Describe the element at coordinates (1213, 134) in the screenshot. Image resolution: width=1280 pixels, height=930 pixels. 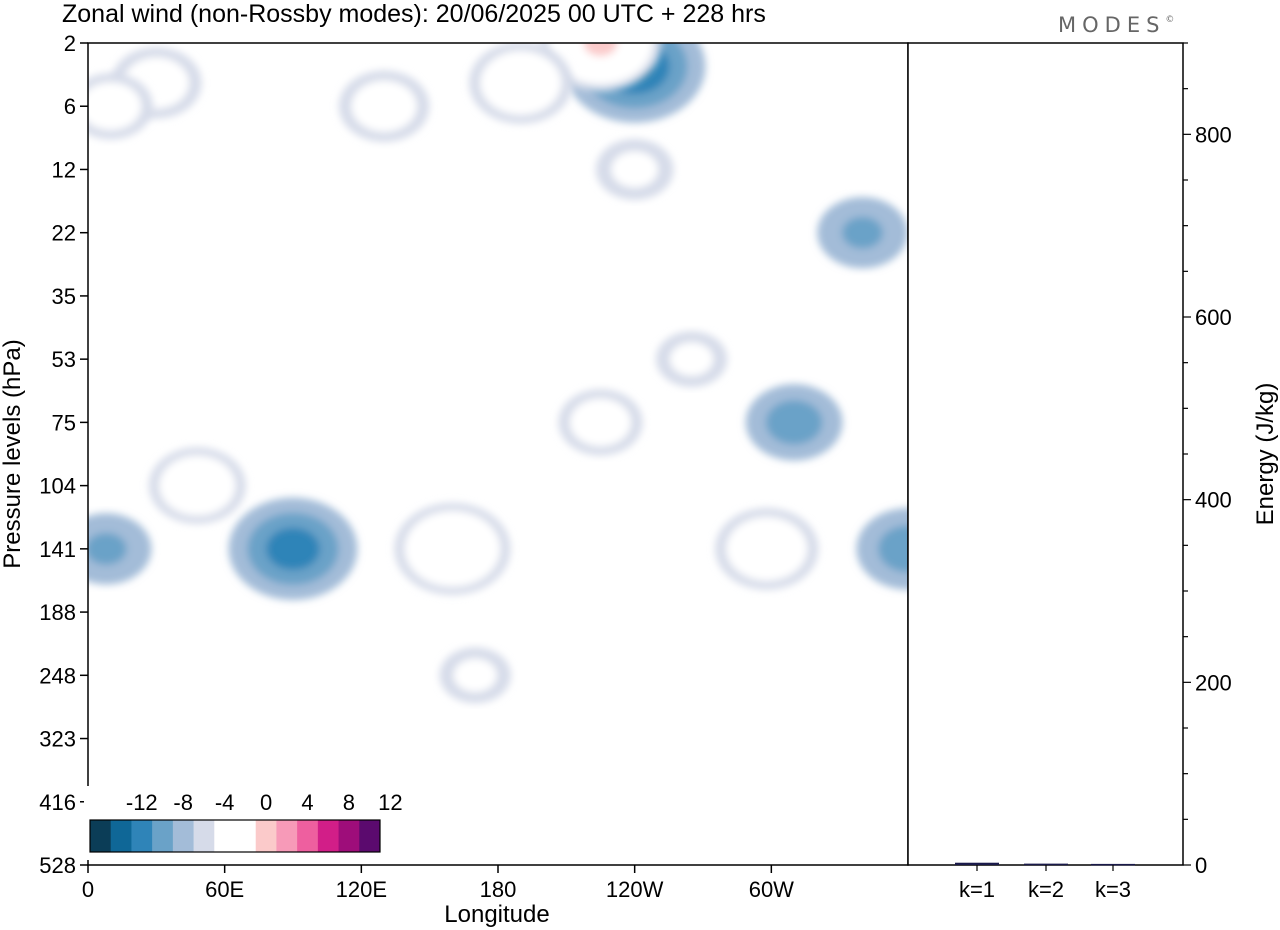
I see `energy-tick-label: 800` at that location.